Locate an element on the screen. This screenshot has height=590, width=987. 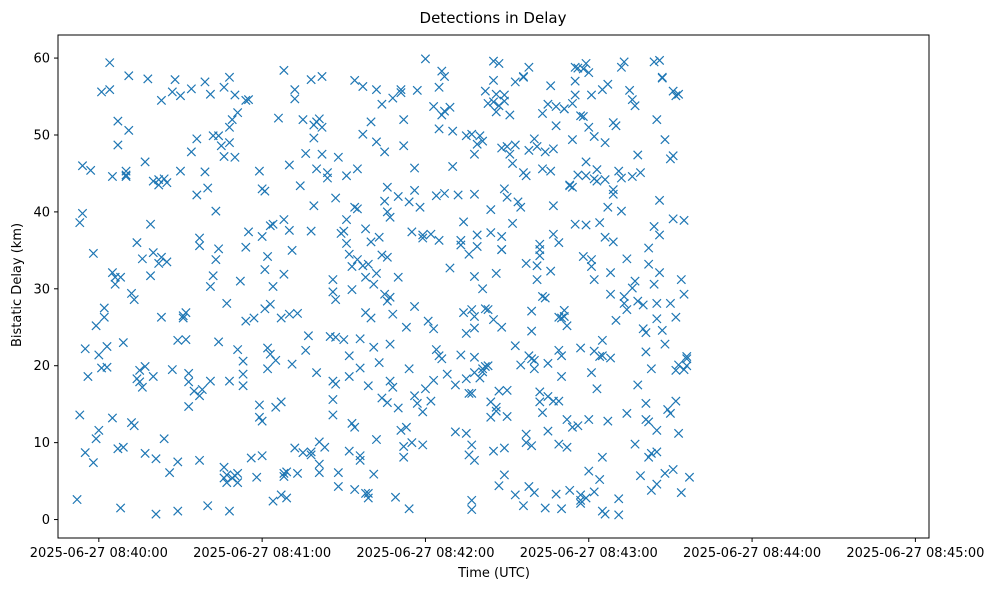
x-tick-label: 2025-06-27 08:40:00 is located at coordinates (99, 553).